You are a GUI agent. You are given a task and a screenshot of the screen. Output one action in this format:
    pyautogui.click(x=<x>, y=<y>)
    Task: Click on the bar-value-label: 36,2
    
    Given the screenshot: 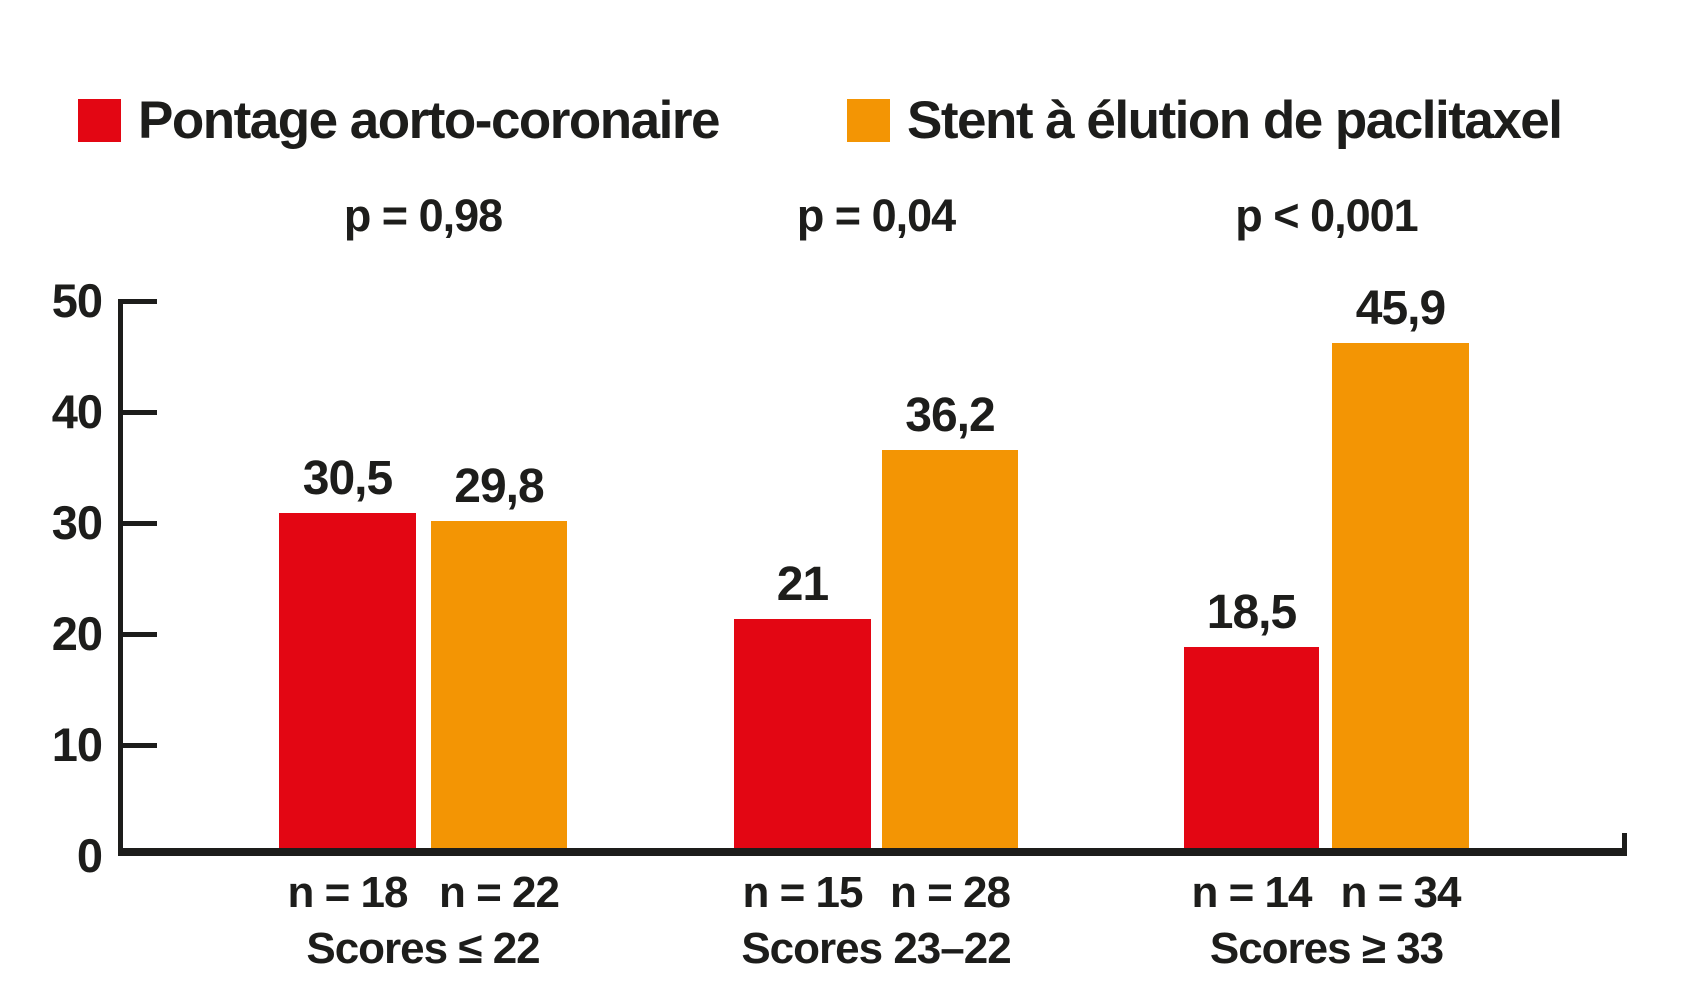 What is the action you would take?
    pyautogui.click(x=950, y=416)
    